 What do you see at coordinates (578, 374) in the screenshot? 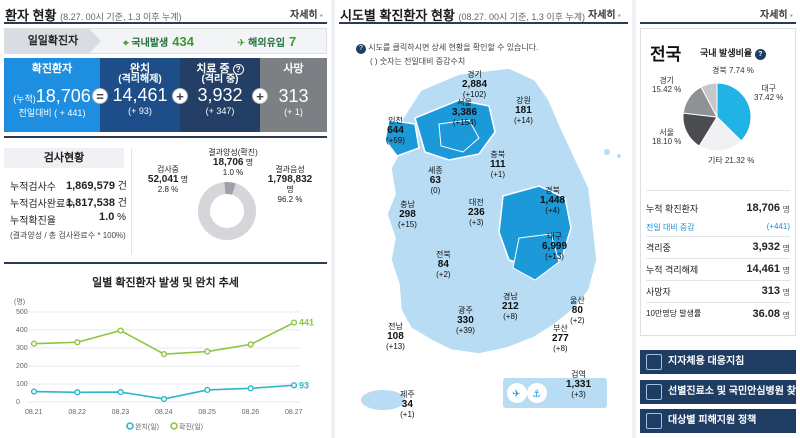
I see `region-name: 검역` at bounding box center [578, 374].